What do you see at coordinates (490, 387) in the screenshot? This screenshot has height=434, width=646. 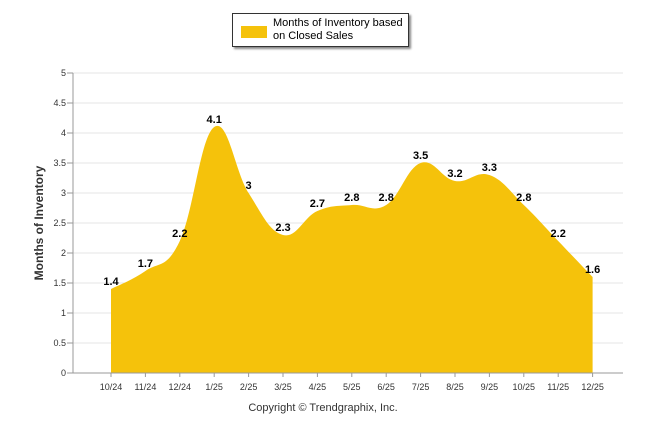 I see `x-tick-label: 9/25` at bounding box center [490, 387].